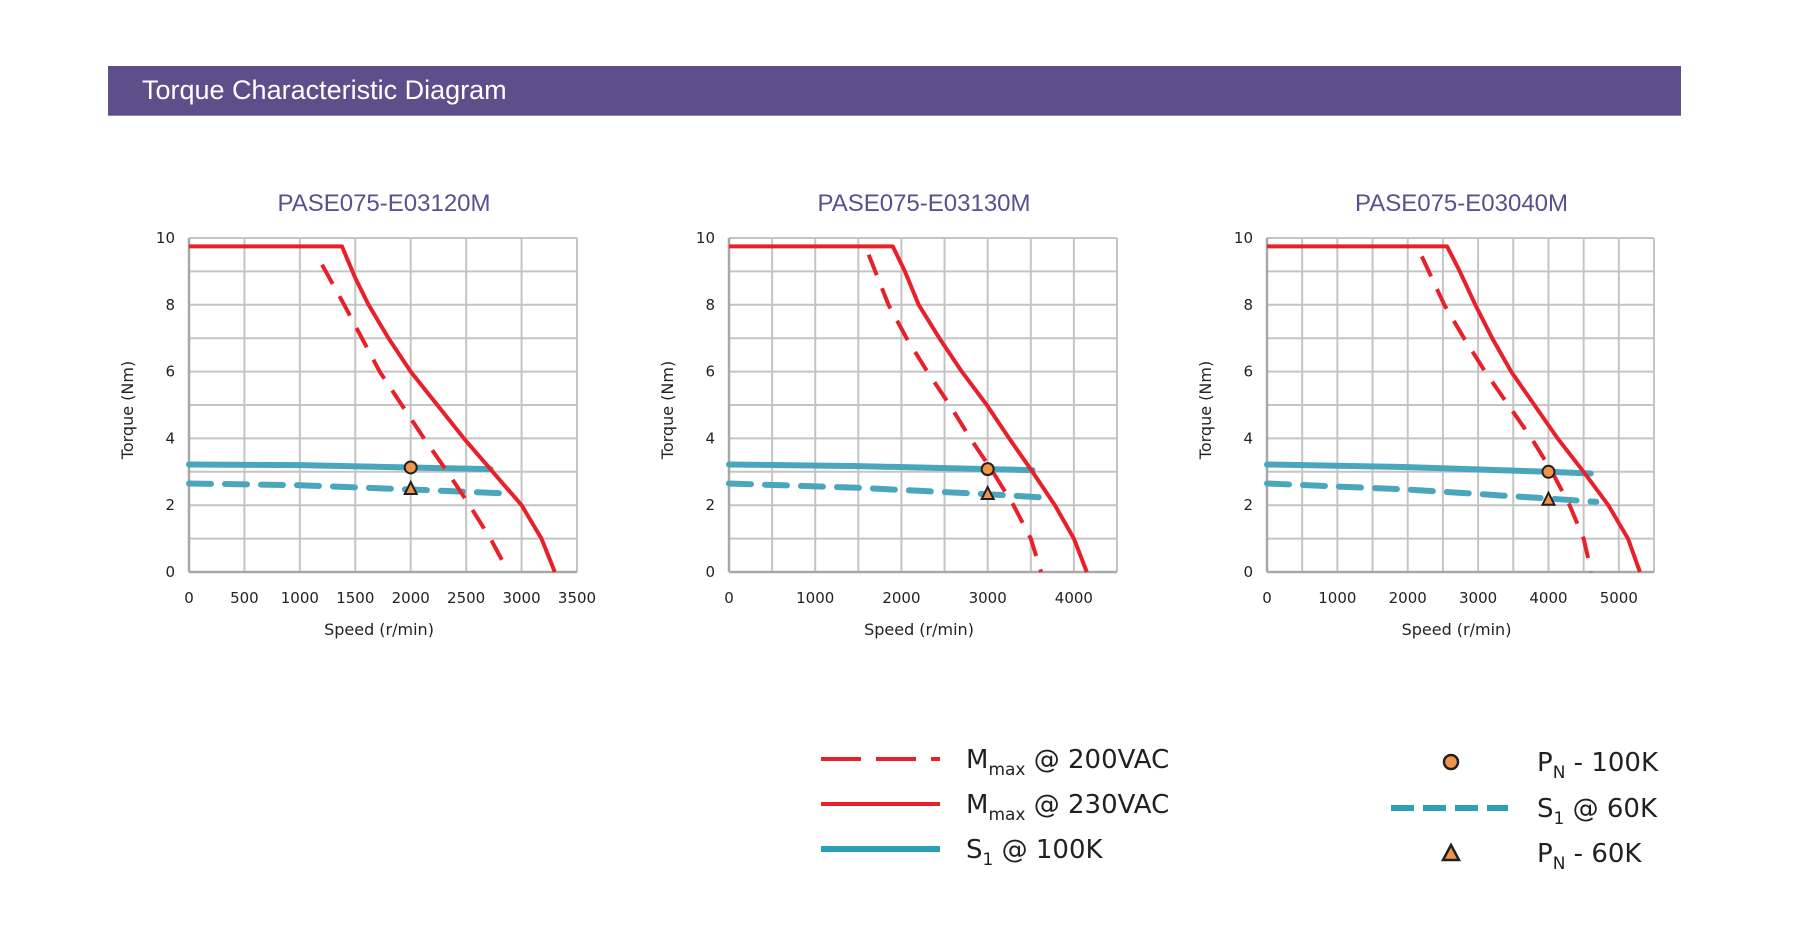  What do you see at coordinates (1451, 762) in the screenshot?
I see `legend-circle-icon` at bounding box center [1451, 762].